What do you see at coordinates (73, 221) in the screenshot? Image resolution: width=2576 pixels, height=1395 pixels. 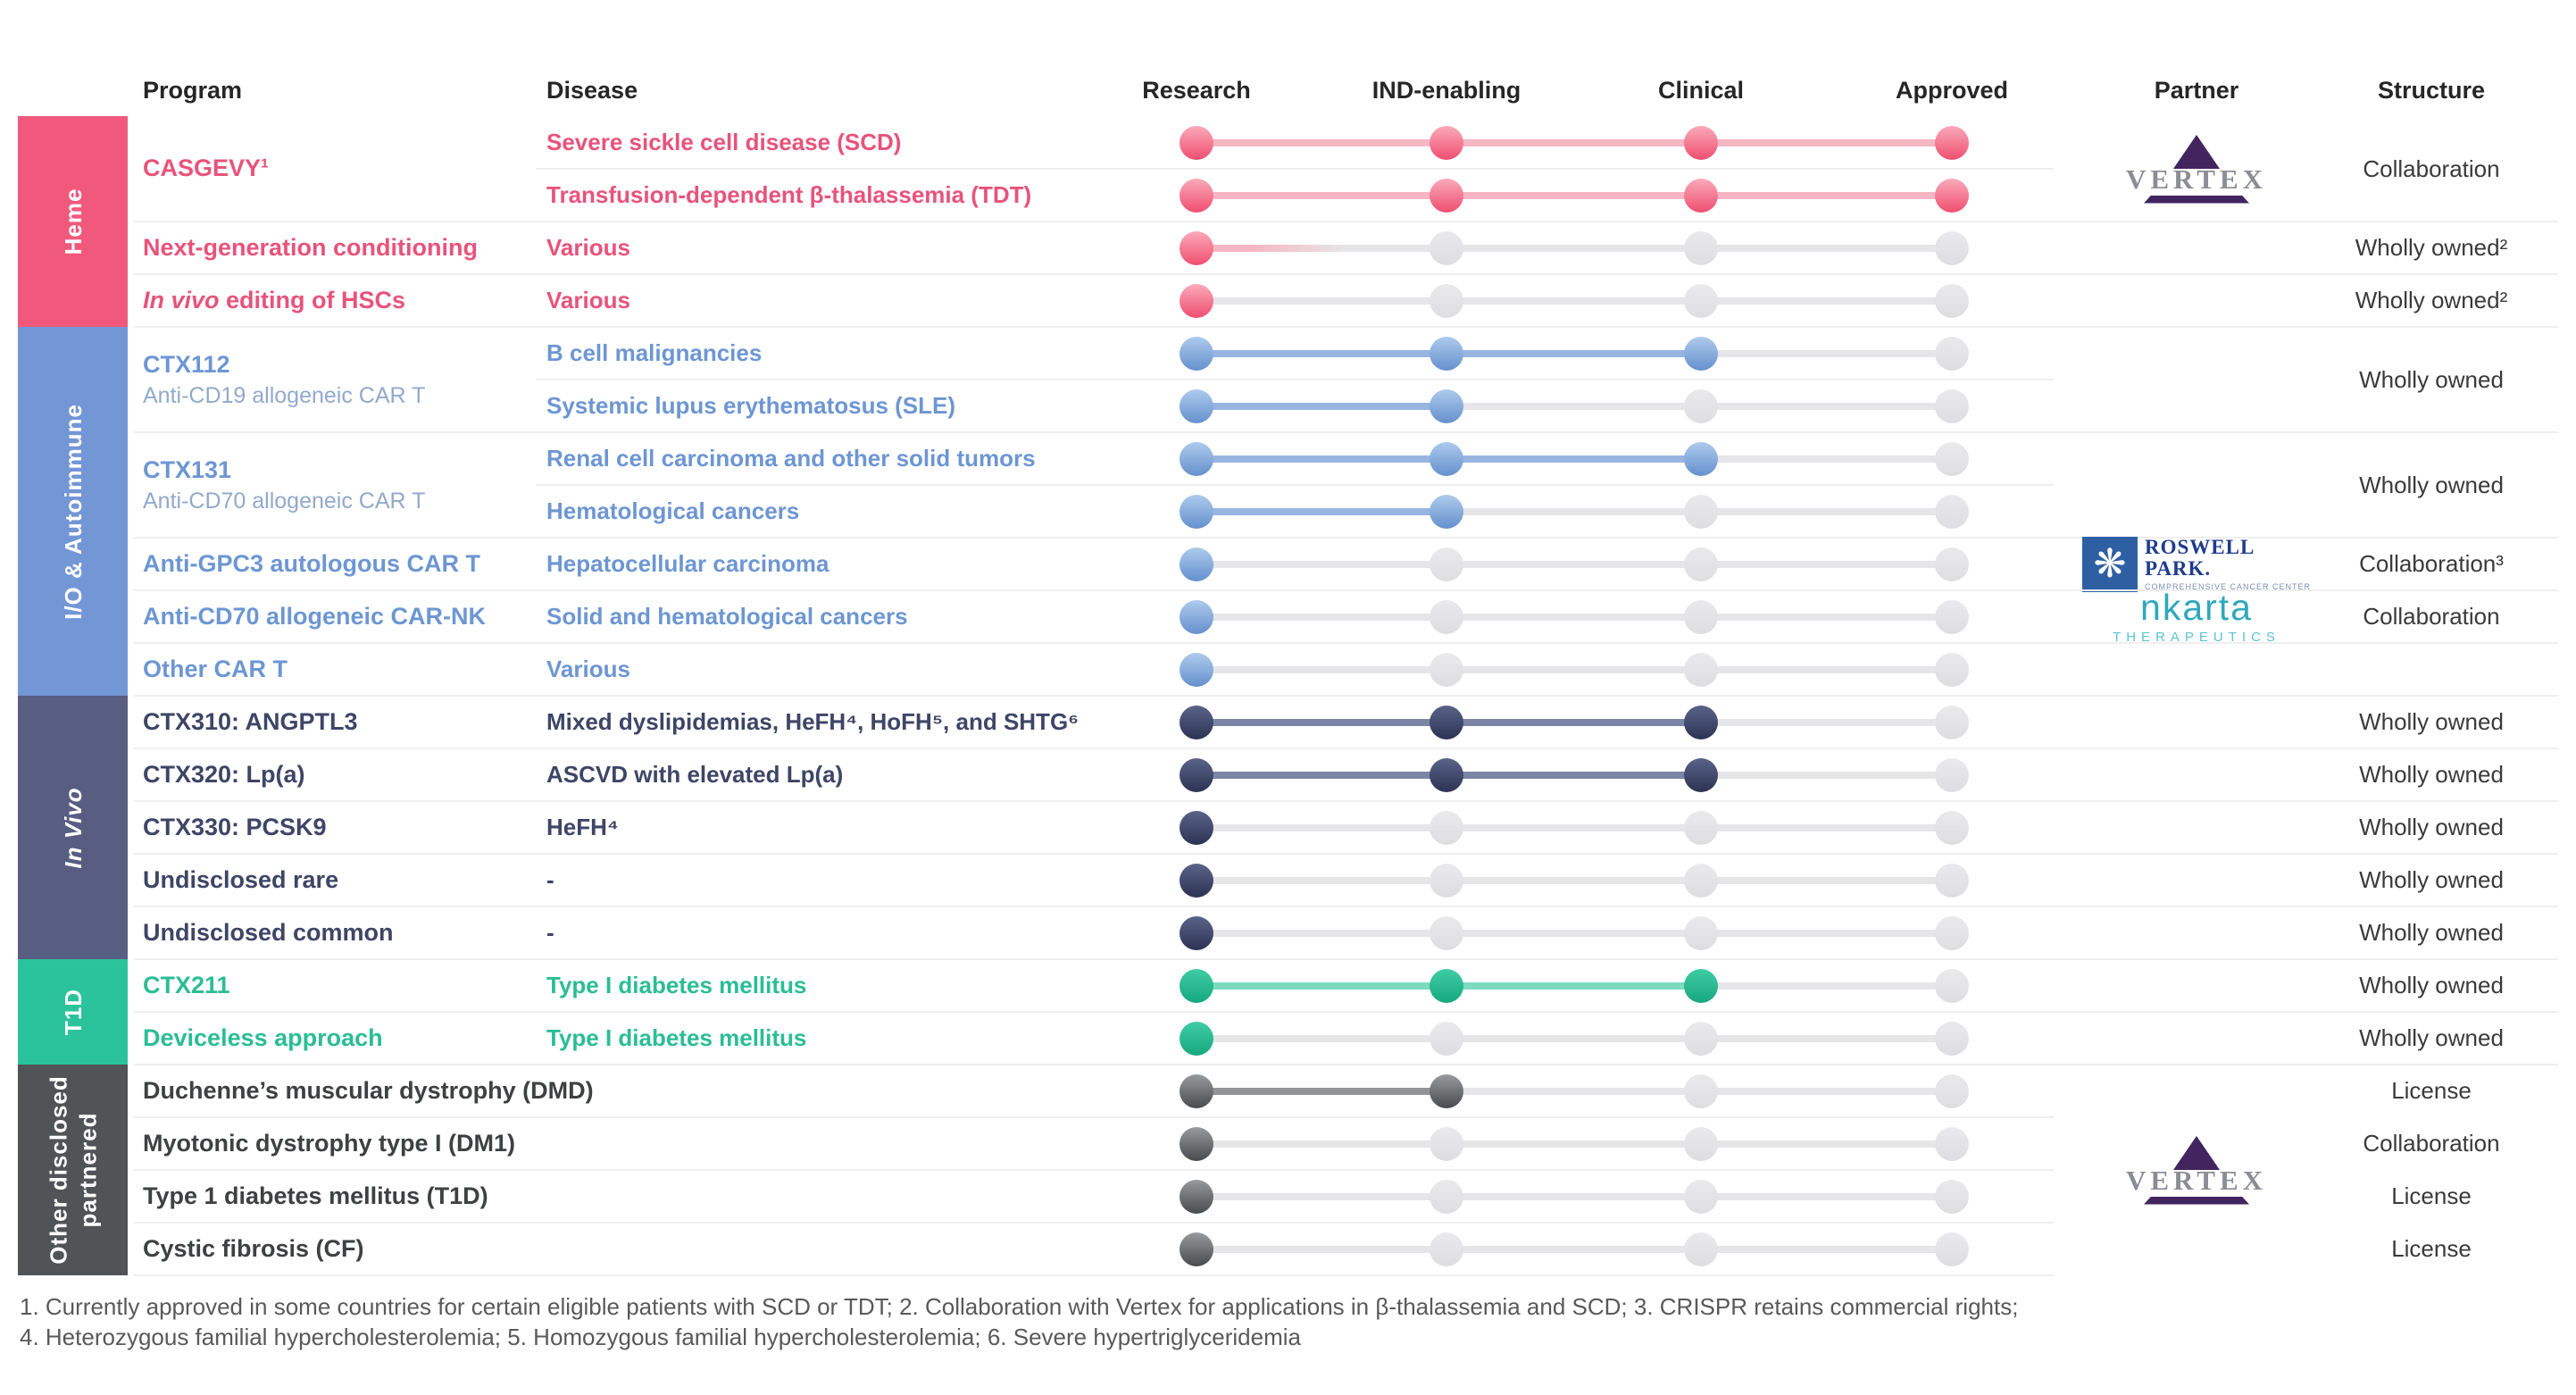 I see `section-band-heme: Heme` at bounding box center [73, 221].